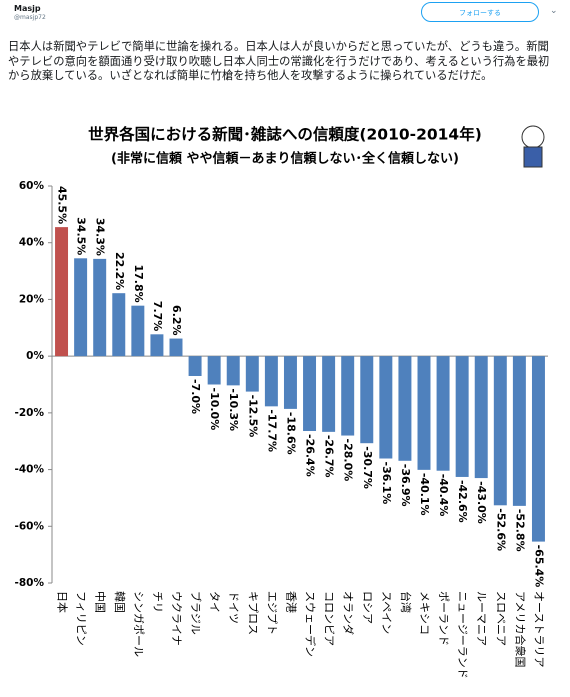 The height and width of the screenshot is (697, 570). I want to click on x-tick-label: ウクライナ, so click(176, 618).